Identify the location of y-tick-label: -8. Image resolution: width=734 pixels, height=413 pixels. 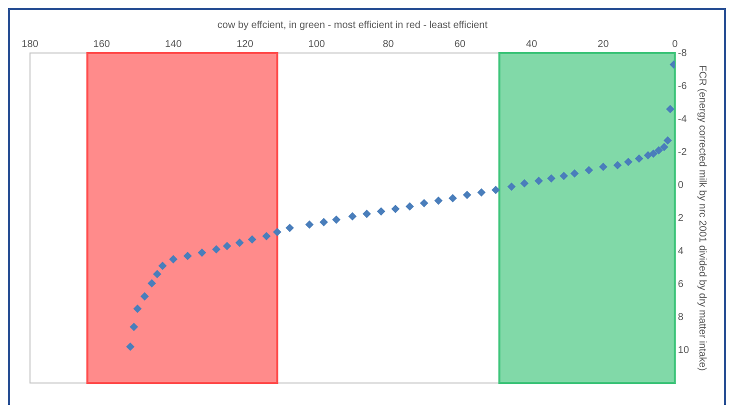
(683, 53).